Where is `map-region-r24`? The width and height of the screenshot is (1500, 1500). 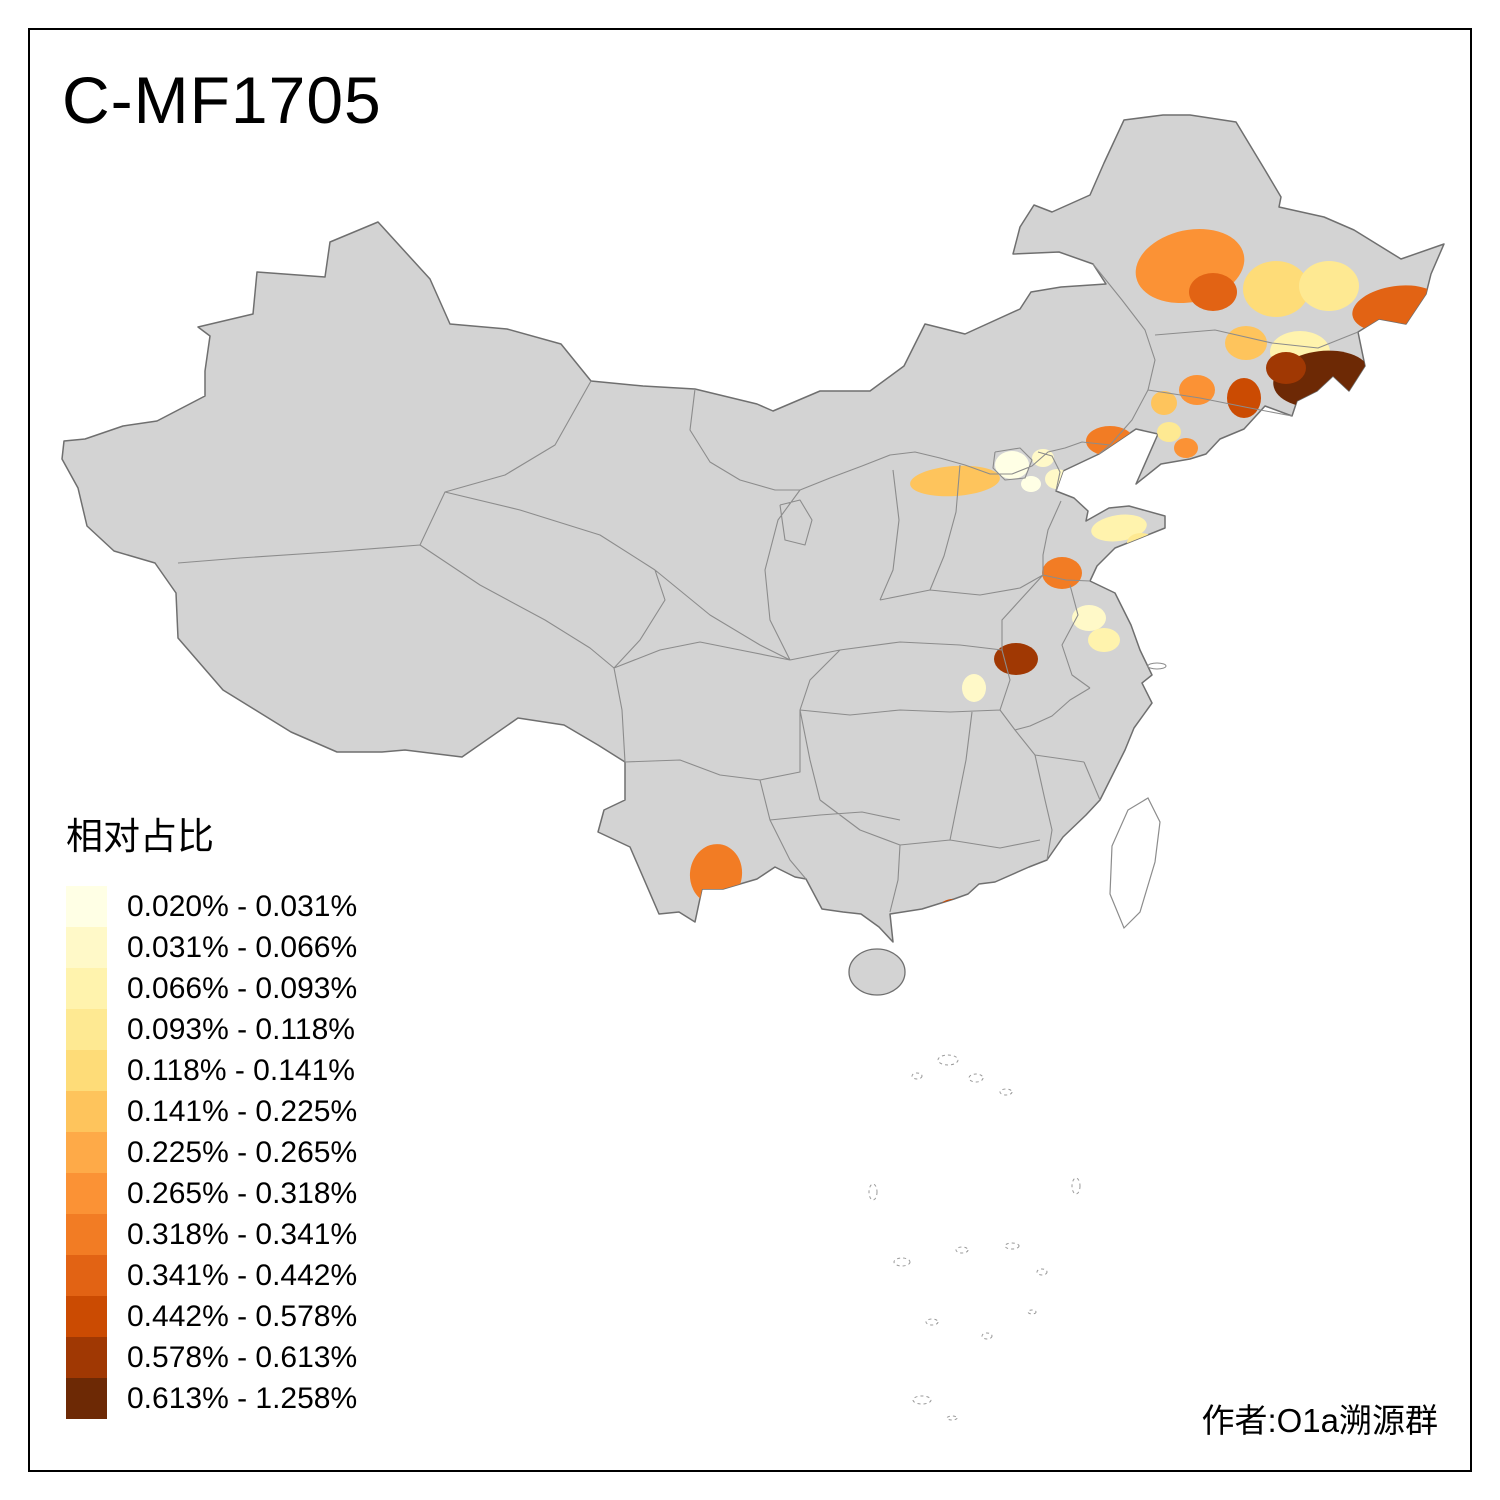 map-region-r24 is located at coordinates (1089, 618).